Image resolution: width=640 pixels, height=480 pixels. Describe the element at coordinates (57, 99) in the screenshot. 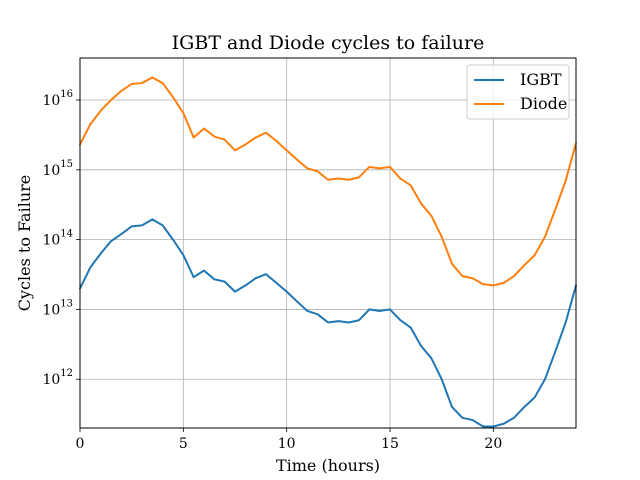

I see `y-tick-label: 1016` at that location.